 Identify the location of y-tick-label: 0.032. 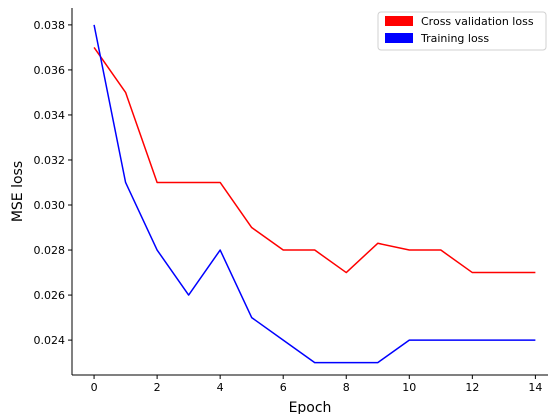
(50, 160).